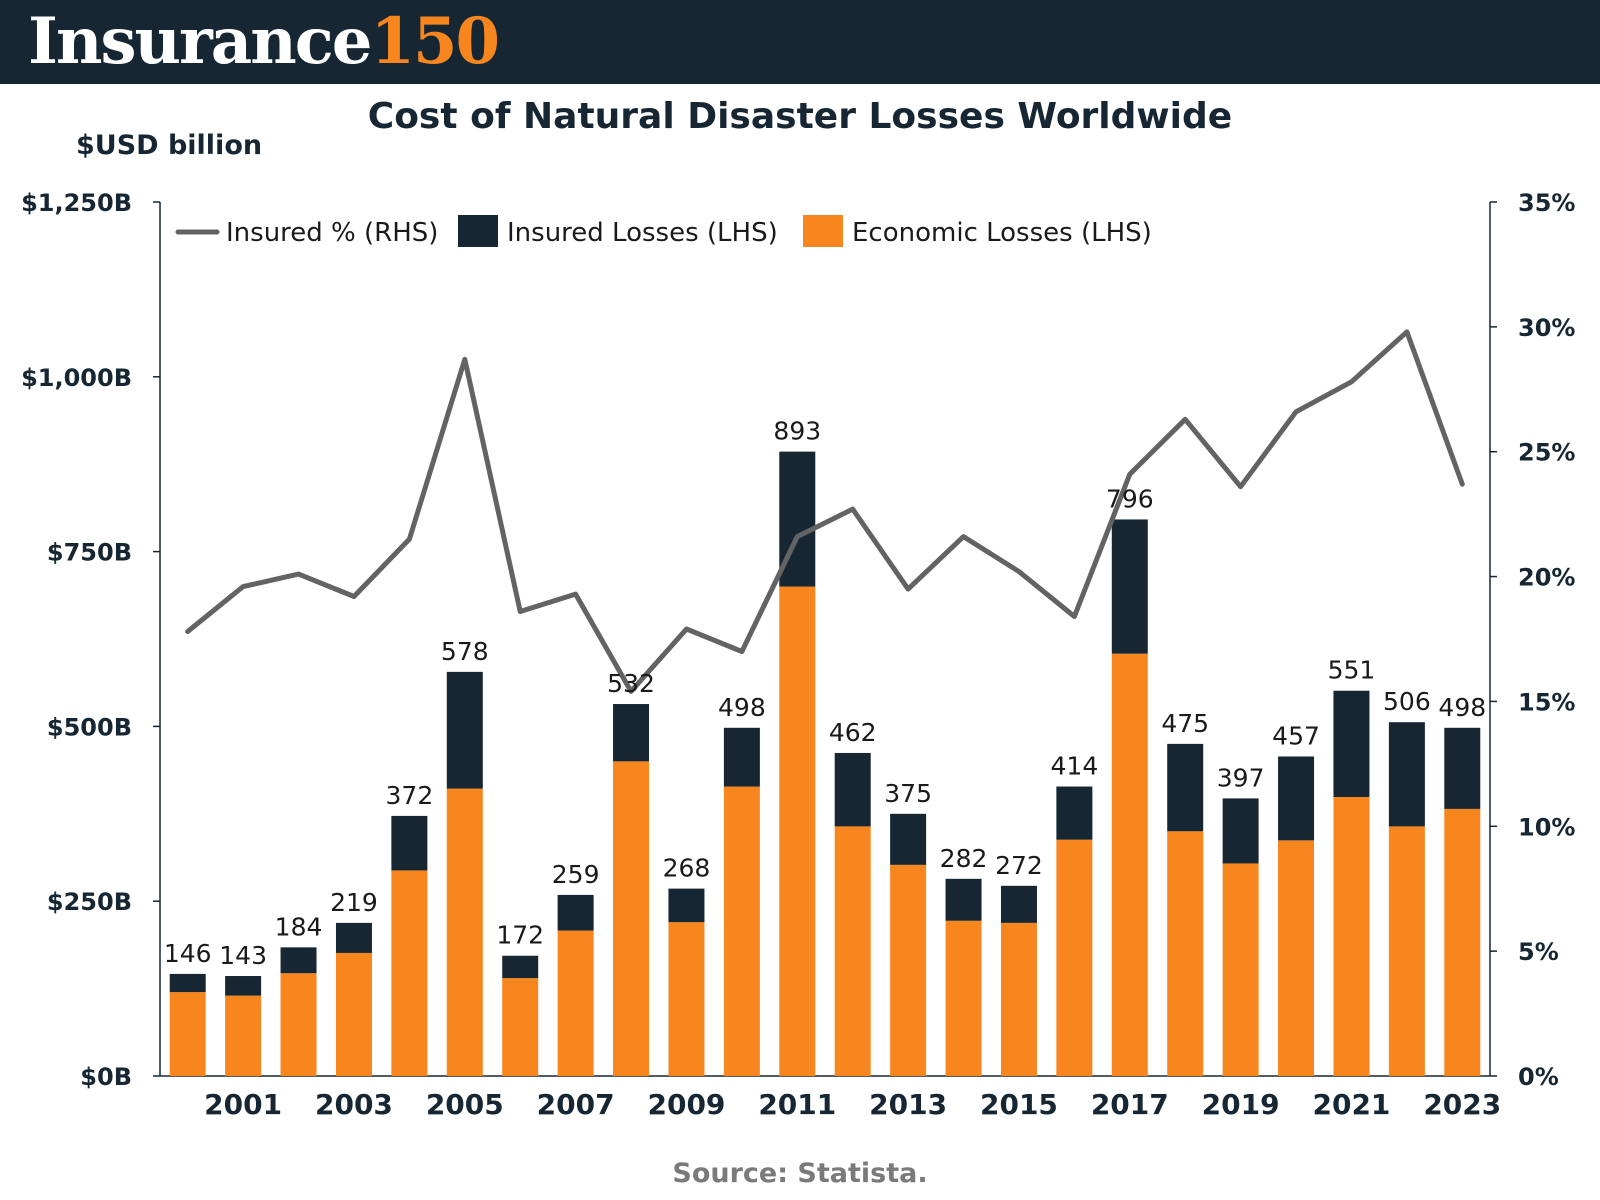 This screenshot has height=1200, width=1600. Describe the element at coordinates (1538, 952) in the screenshot. I see `right-y-tick-label: 5%` at that location.